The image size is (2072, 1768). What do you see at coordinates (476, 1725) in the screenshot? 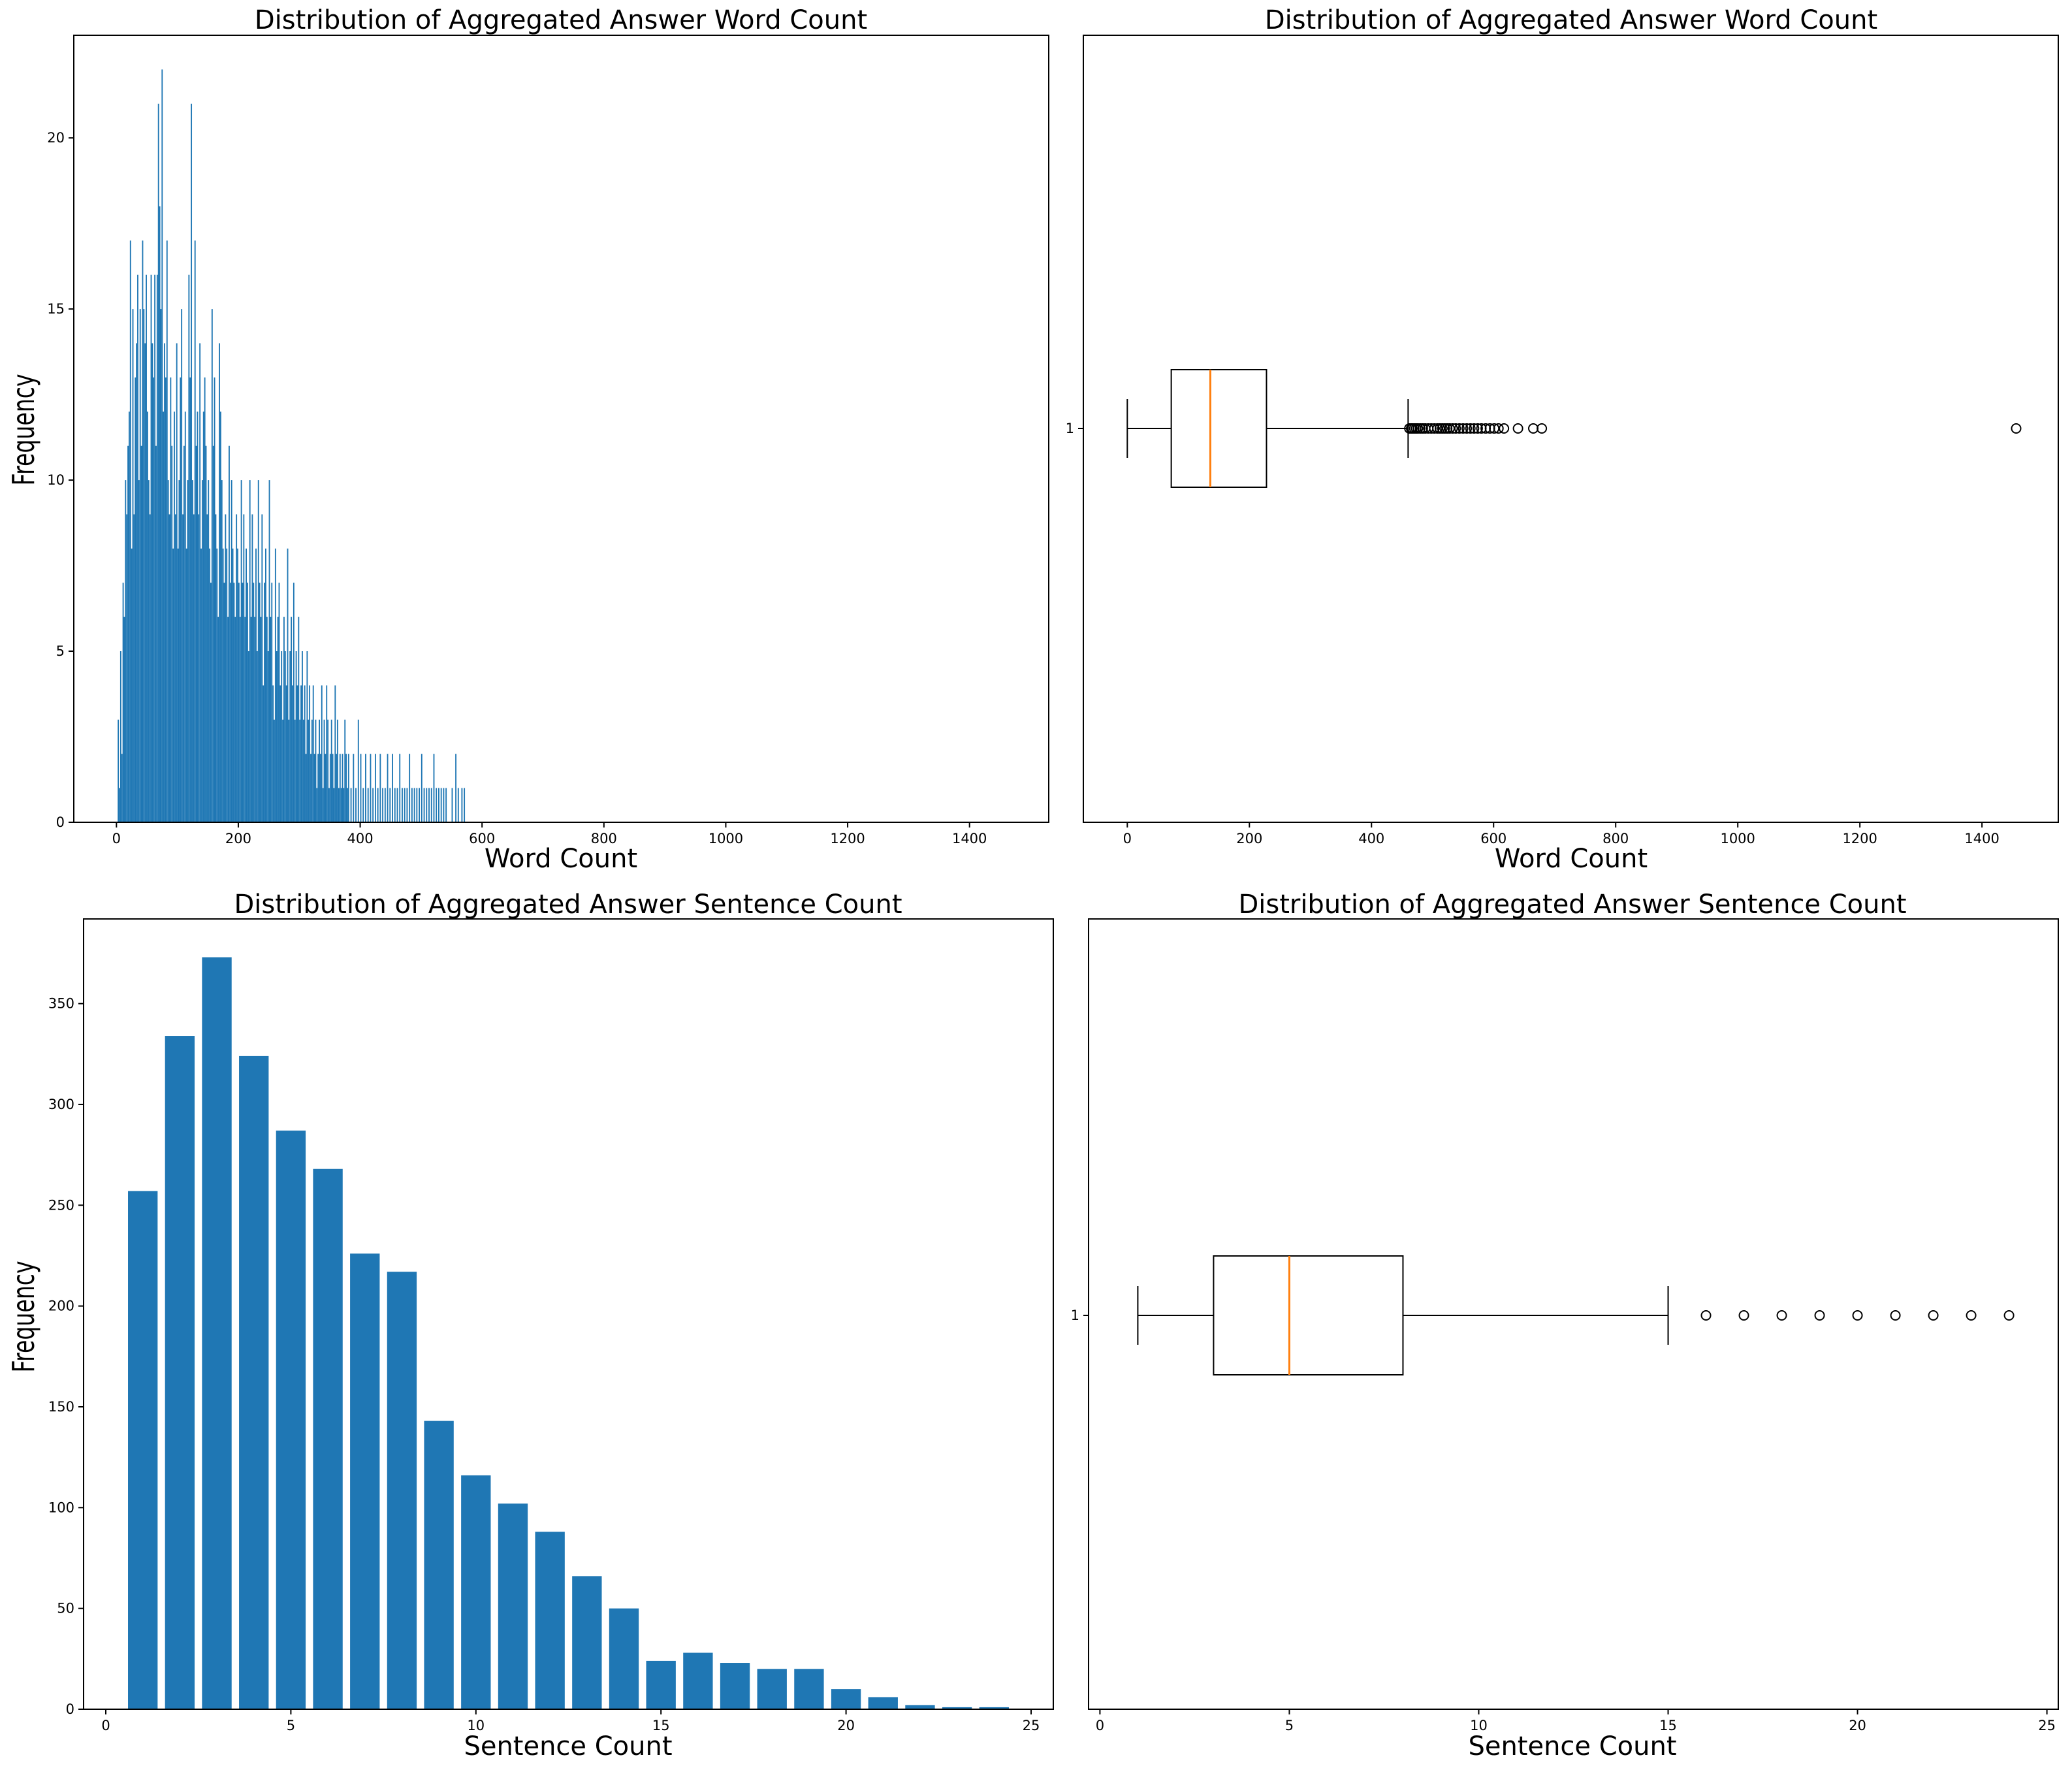
I see `x-tick-label: 10` at bounding box center [476, 1725].